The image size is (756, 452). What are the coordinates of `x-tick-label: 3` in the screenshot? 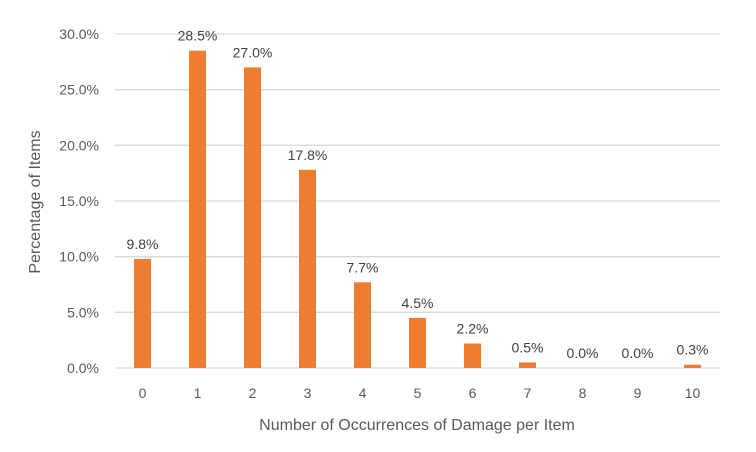 It's located at (308, 393).